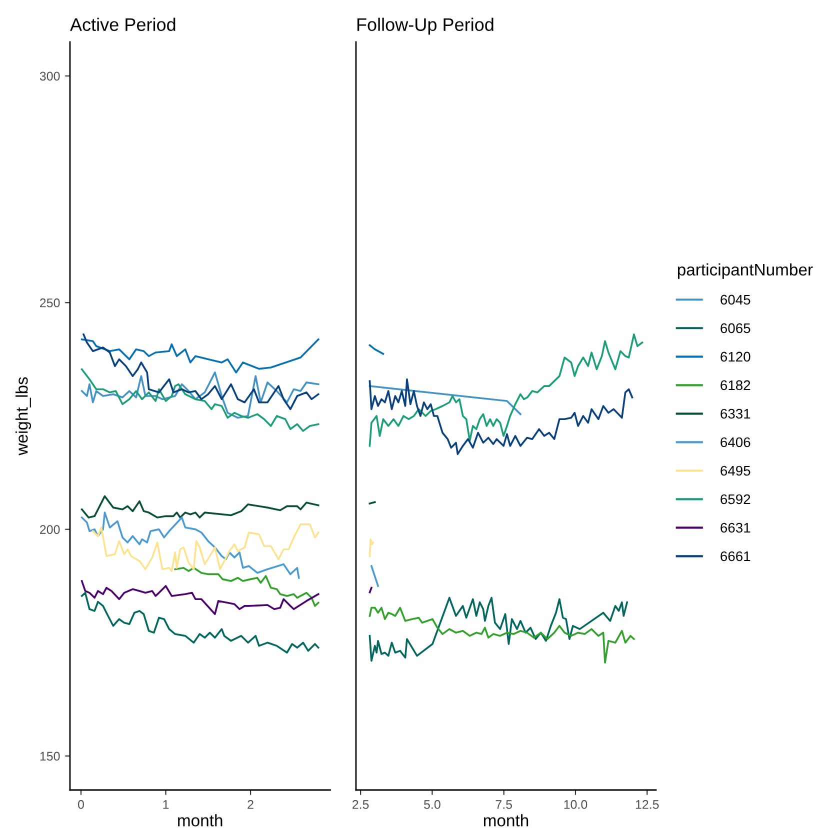 The image size is (836, 839). What do you see at coordinates (50, 756) in the screenshot?
I see `y-tick-label: 150` at bounding box center [50, 756].